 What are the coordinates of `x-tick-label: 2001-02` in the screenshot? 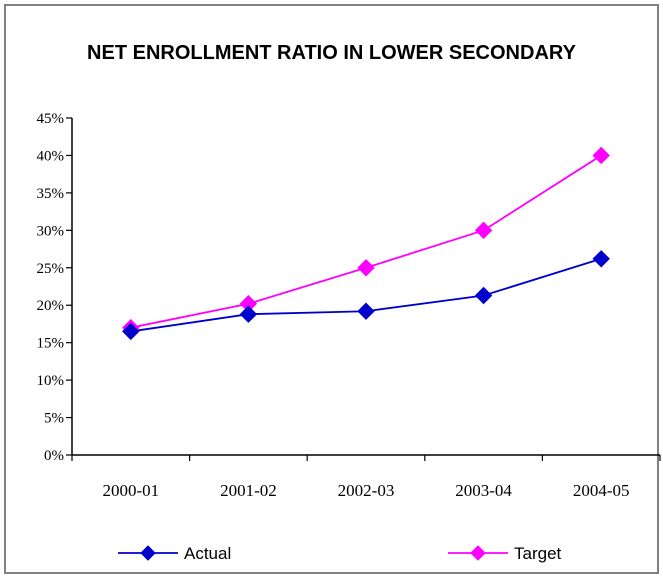 It's located at (248, 490).